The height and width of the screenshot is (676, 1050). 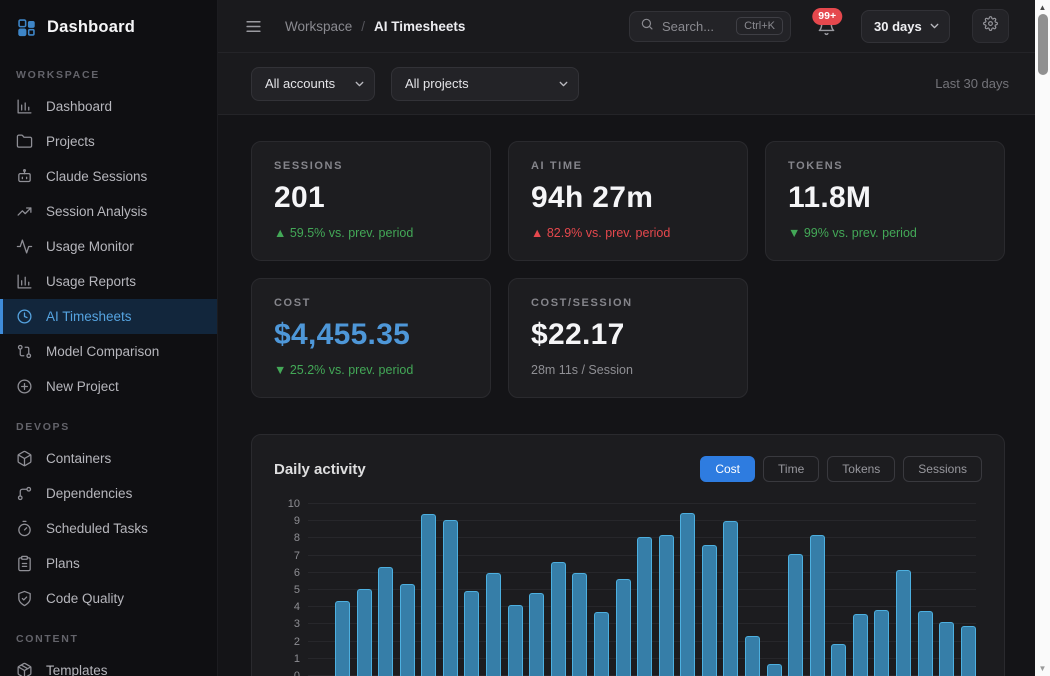 What do you see at coordinates (91, 27) in the screenshot?
I see `brand-title: Dashboard` at bounding box center [91, 27].